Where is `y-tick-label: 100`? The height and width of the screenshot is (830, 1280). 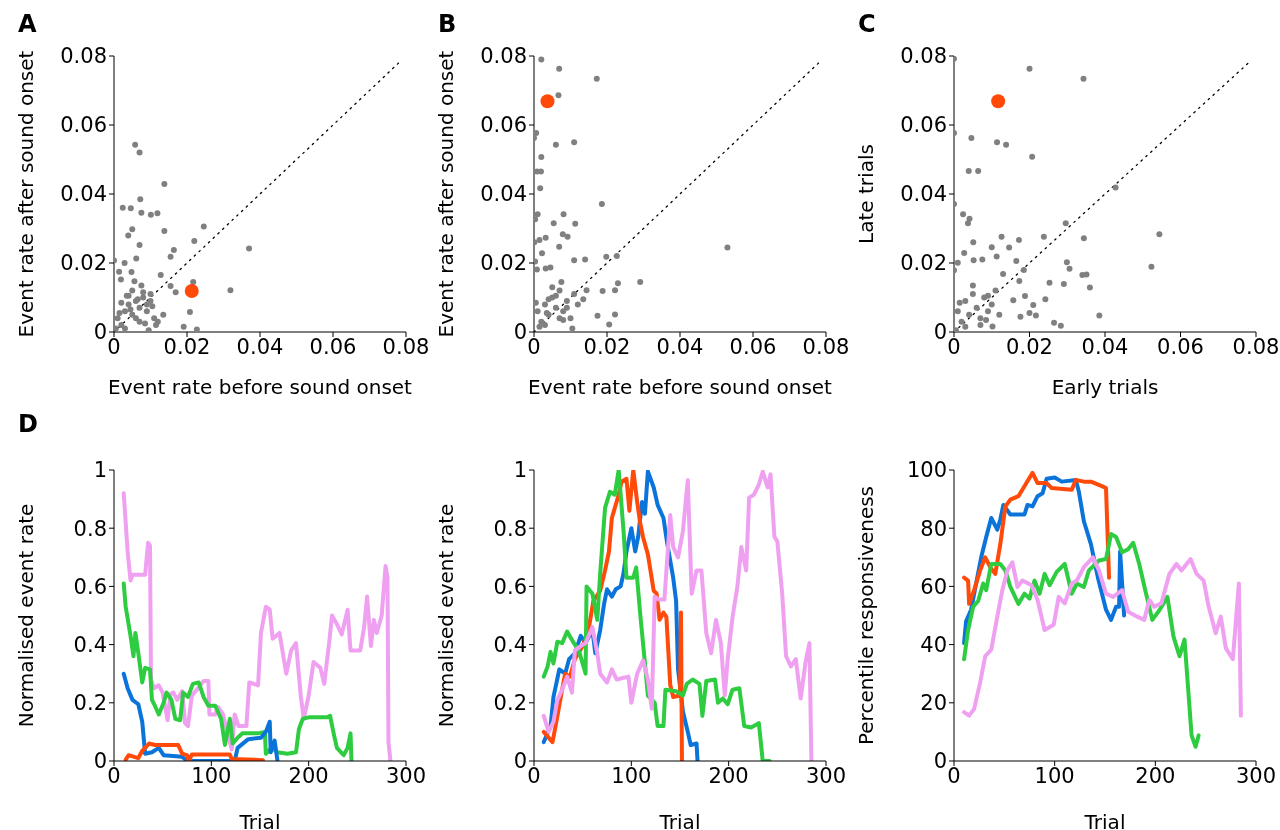
y-tick-label: 100 is located at coordinates (926, 470).